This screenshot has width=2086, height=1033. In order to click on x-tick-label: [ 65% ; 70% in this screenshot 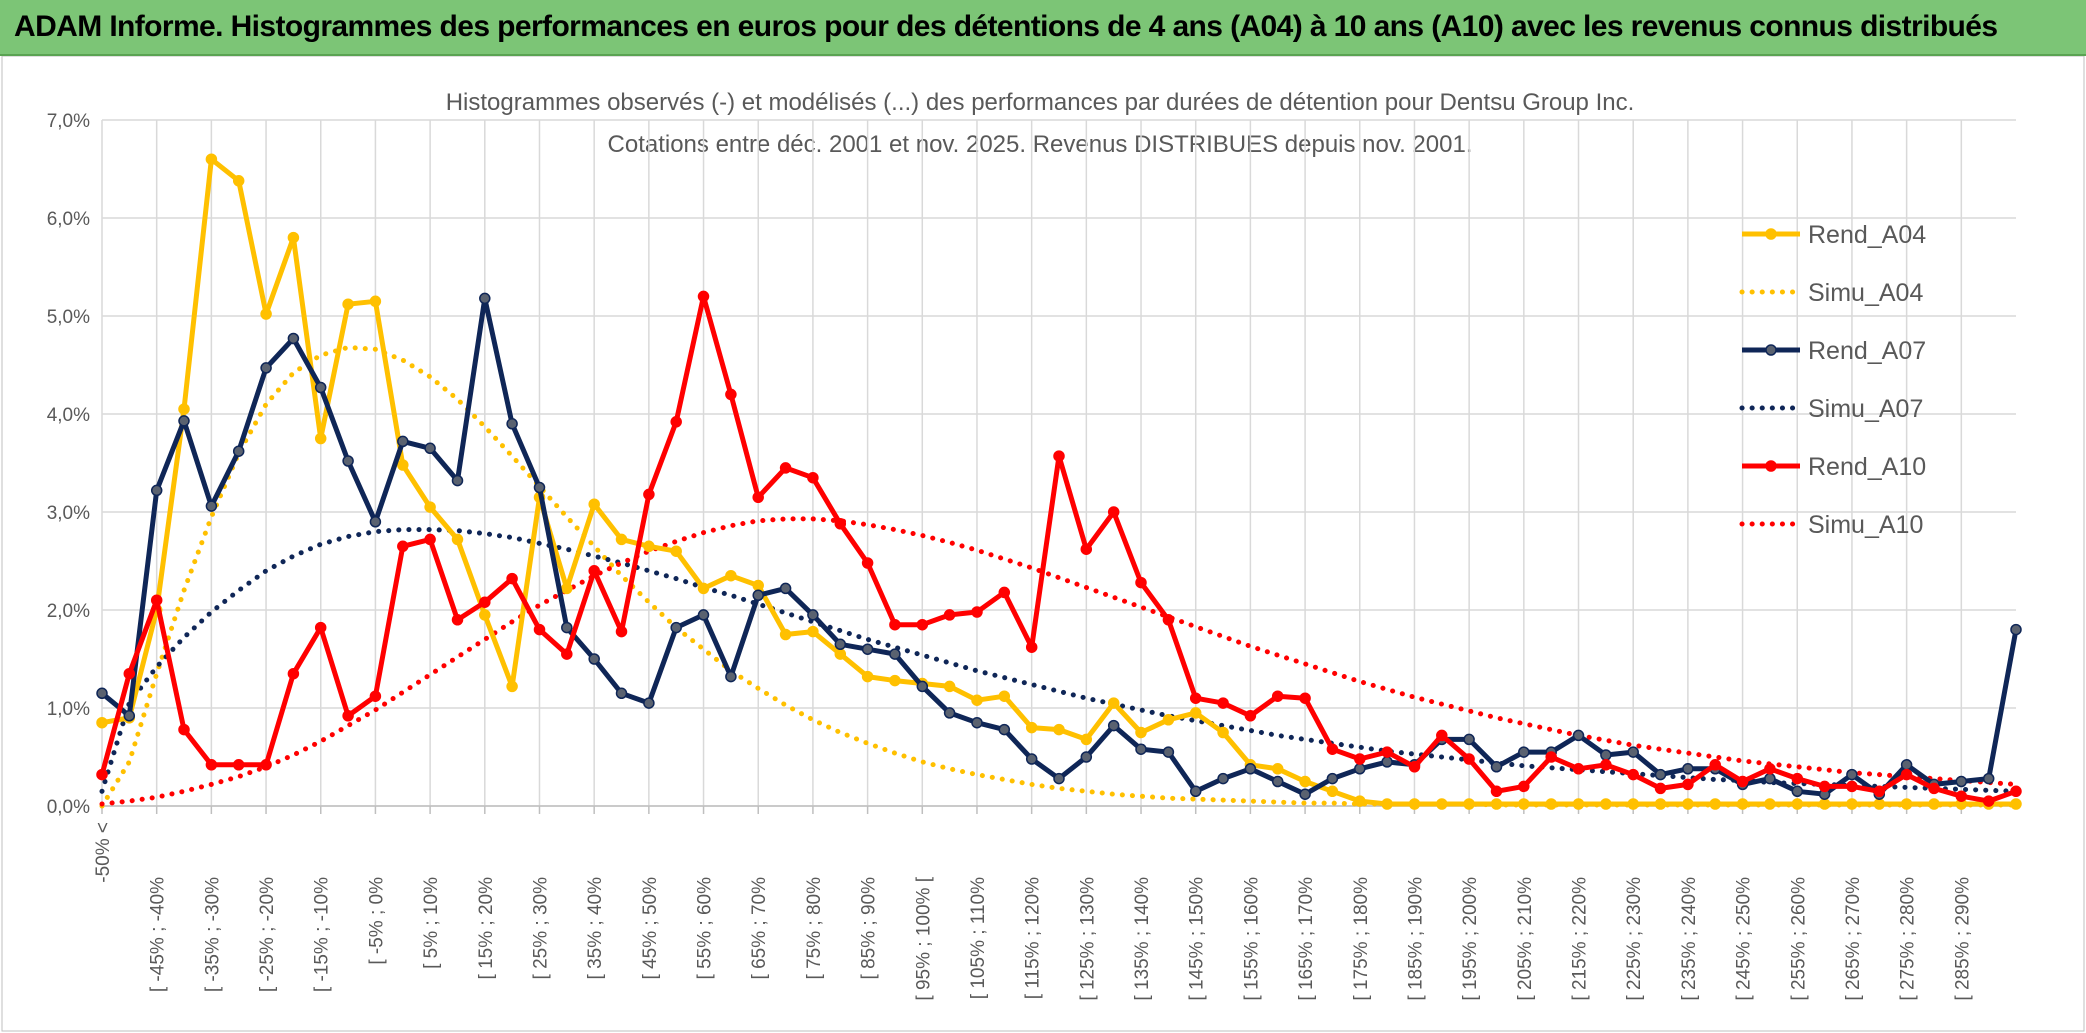, I will do `click(759, 928)`.